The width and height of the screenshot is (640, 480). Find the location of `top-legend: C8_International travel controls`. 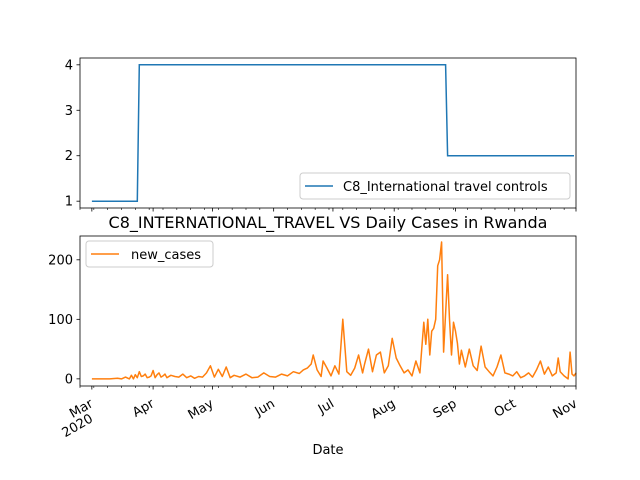

top-legend: C8_International travel controls is located at coordinates (435, 186).